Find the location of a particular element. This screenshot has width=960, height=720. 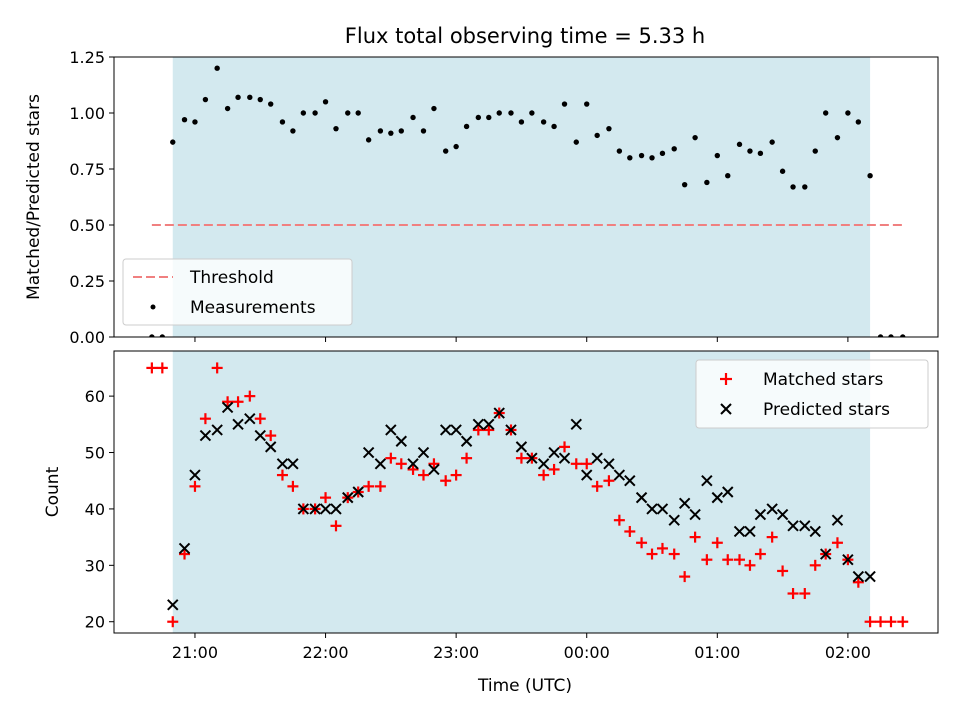

legend-measurements-swatch is located at coordinates (153, 307).